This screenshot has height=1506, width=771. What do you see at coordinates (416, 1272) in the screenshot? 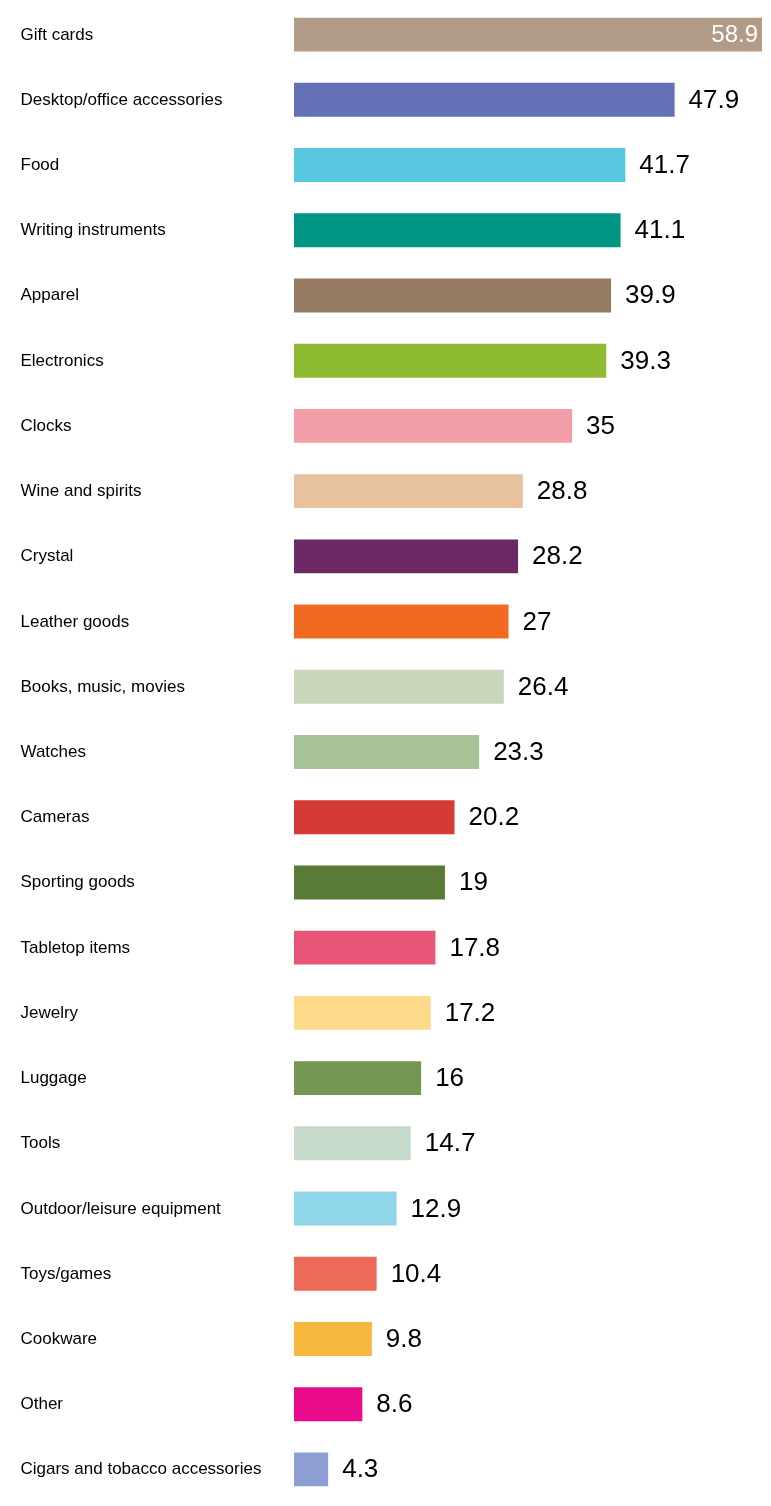
I see `data-label: 10.4` at bounding box center [416, 1272].